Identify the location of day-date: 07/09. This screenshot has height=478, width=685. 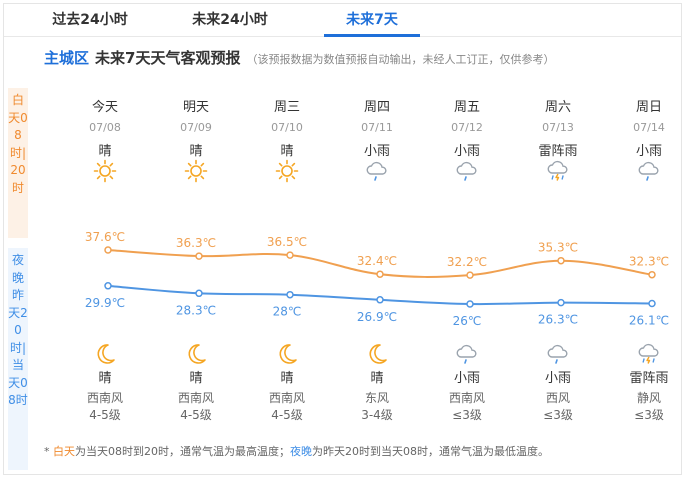
(196, 127).